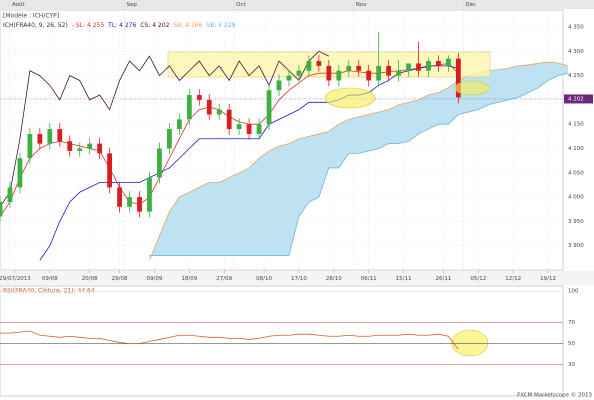 The image size is (594, 400). Describe the element at coordinates (576, 198) in the screenshot. I see `y-tick-label: 4 000` at that location.